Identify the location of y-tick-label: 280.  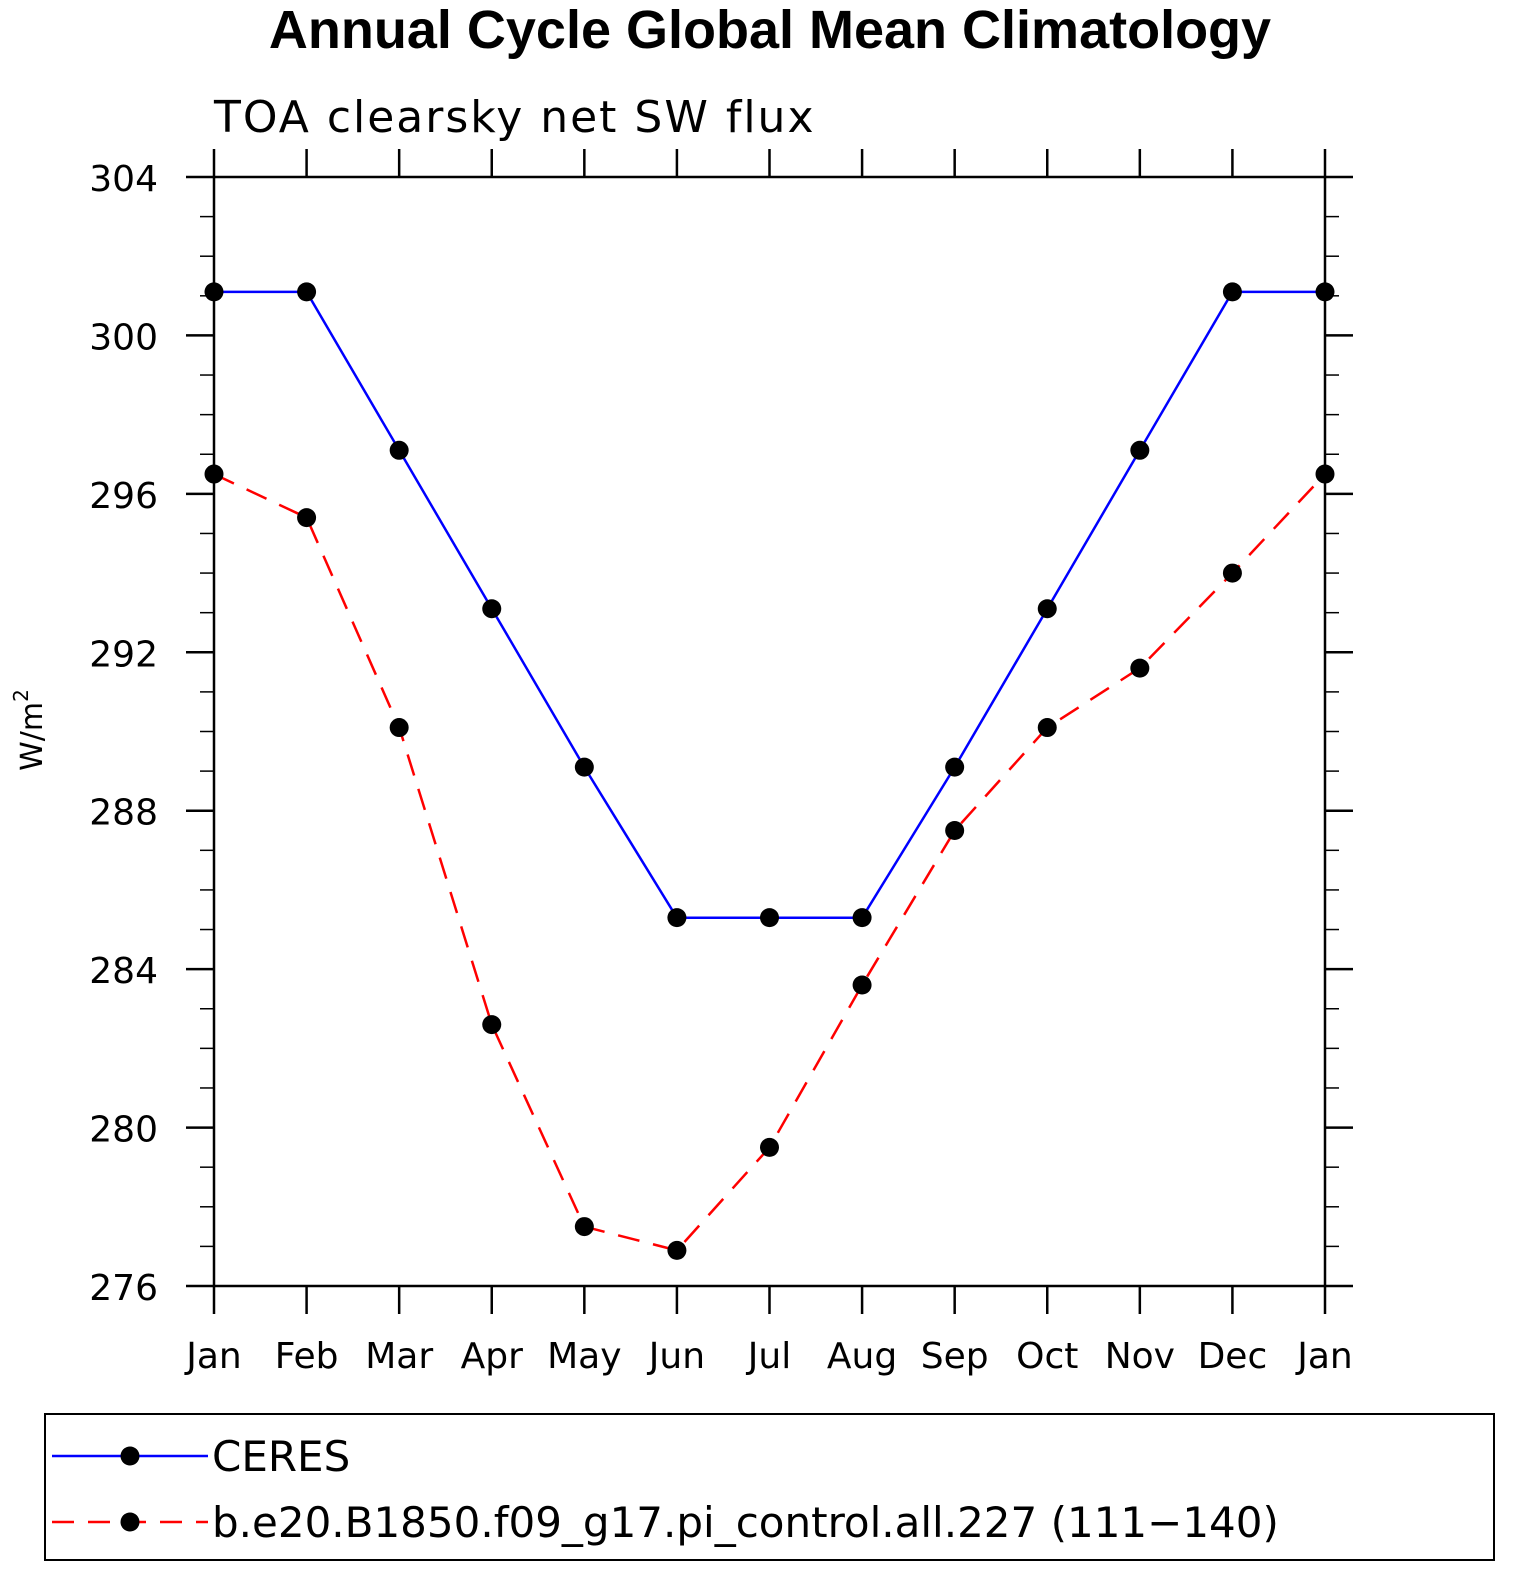
(123, 1130).